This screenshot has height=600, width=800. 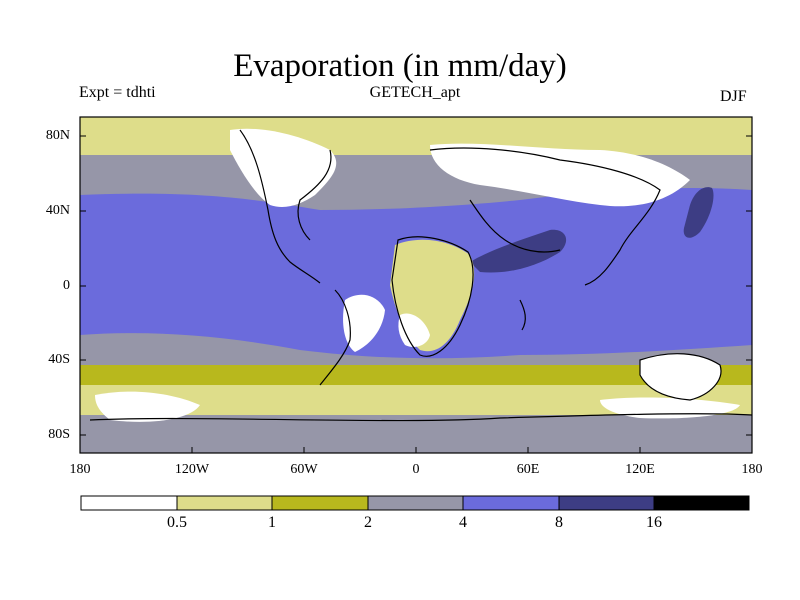 I want to click on colorbar-label: 0.5, so click(x=177, y=522).